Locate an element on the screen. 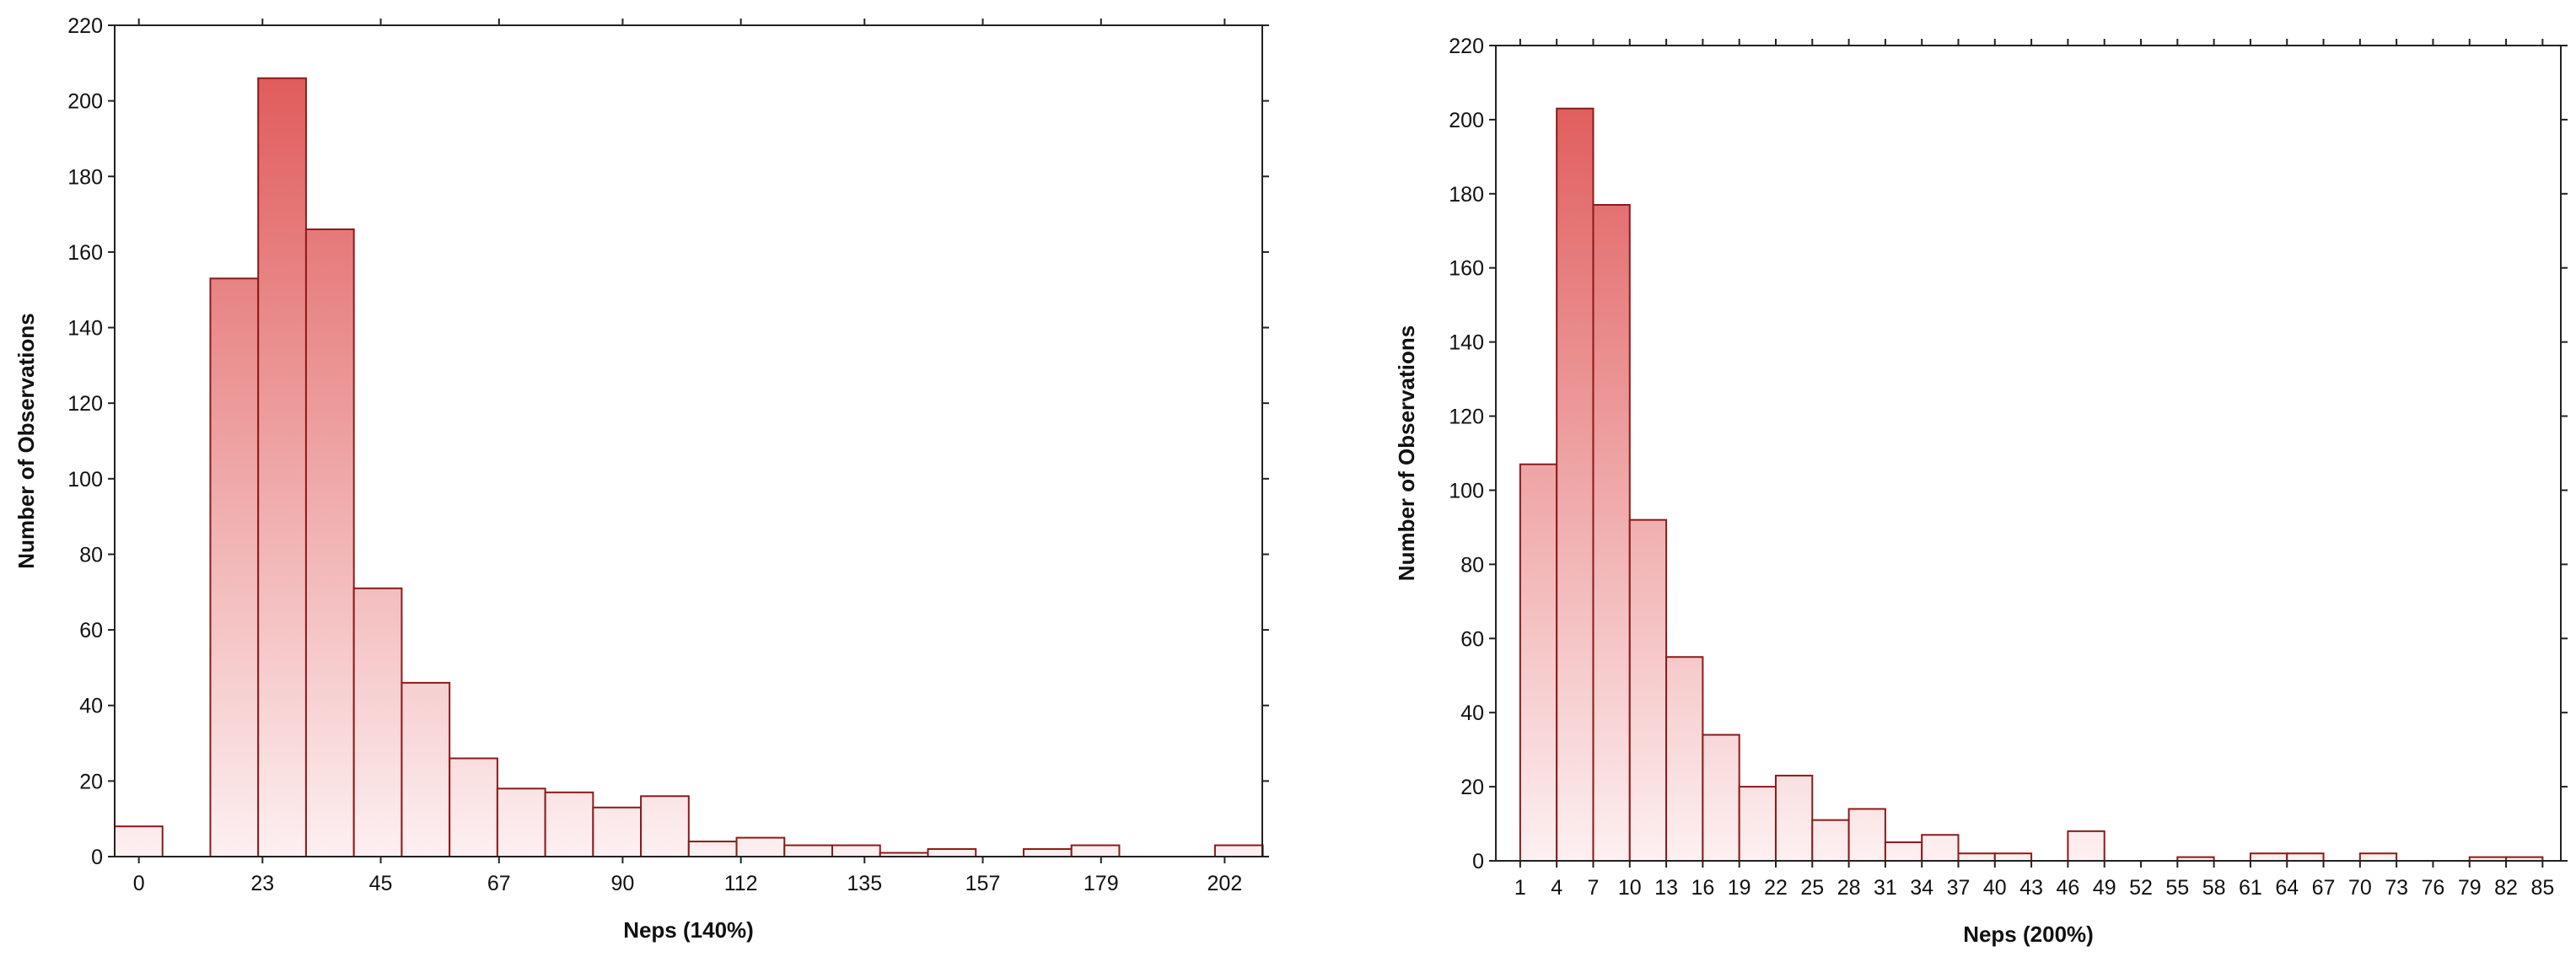  x-tick-label: 7 is located at coordinates (1594, 888).